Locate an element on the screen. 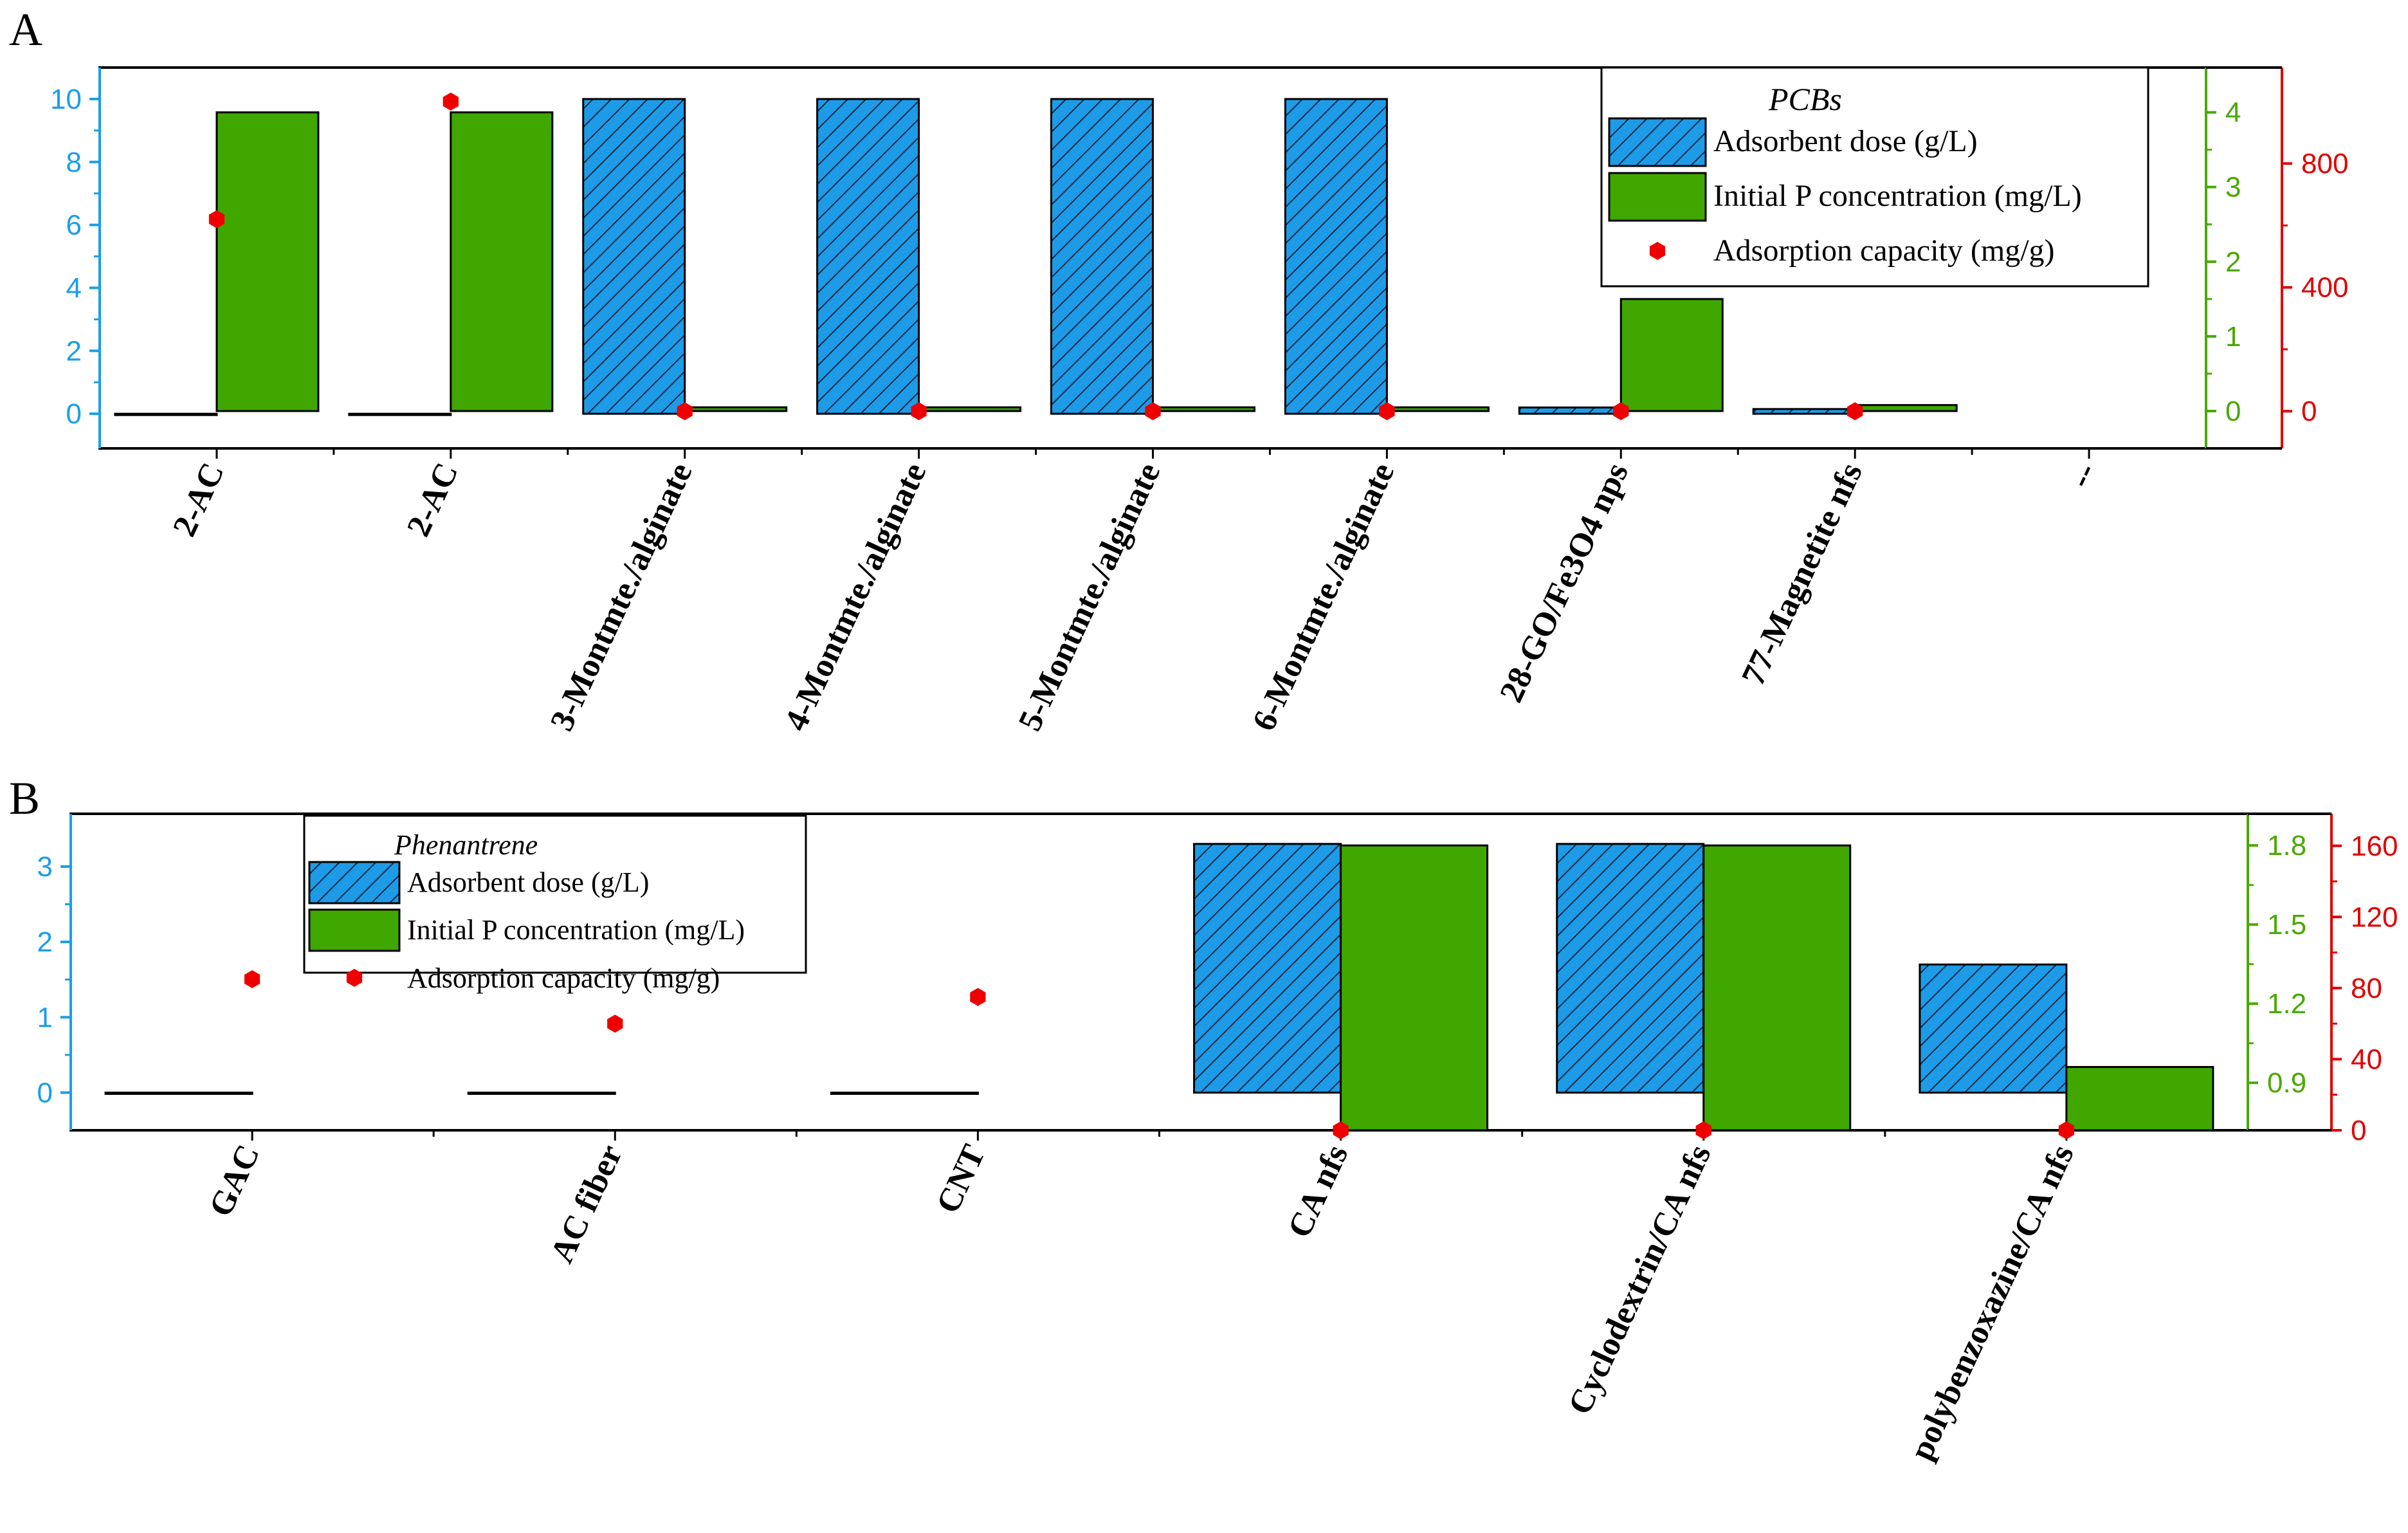 This screenshot has width=2408, height=1533. x-tick-label: AC fiber is located at coordinates (587, 1204).